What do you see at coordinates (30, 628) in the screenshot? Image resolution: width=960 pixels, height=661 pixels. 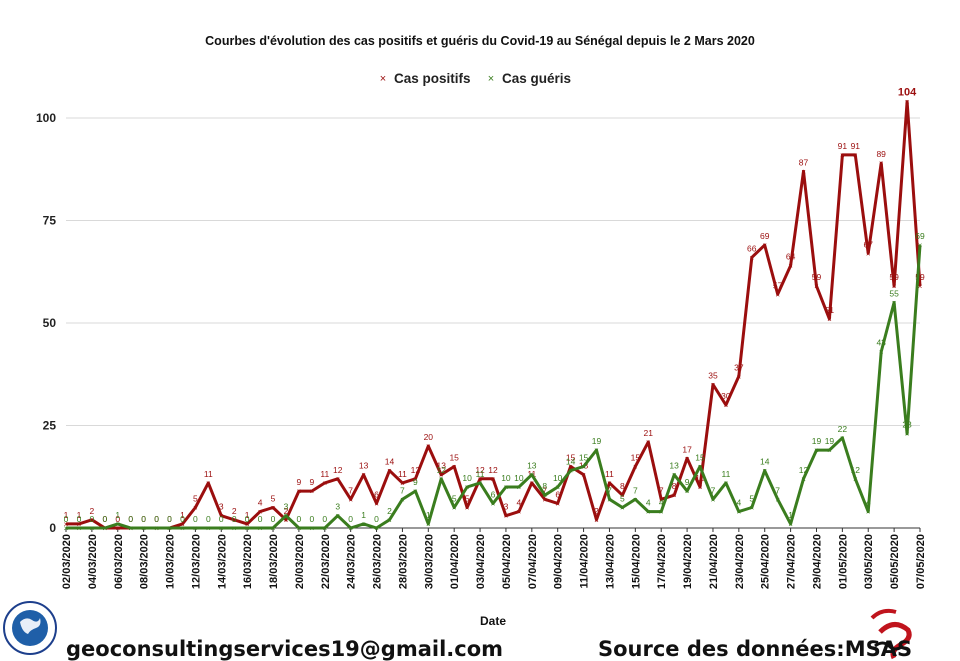 I see `geoconsulting-logo` at bounding box center [30, 628].